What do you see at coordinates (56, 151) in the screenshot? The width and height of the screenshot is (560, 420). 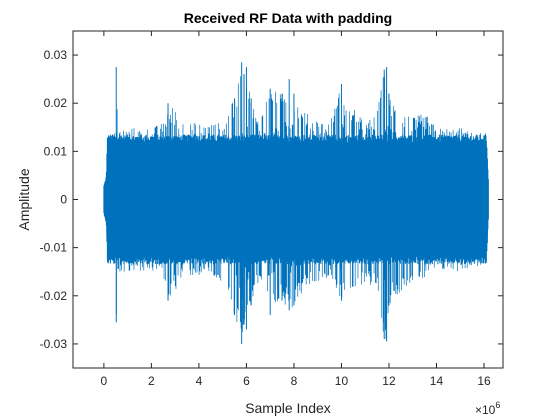 I see `y-tick-label: 0.01` at bounding box center [56, 151].